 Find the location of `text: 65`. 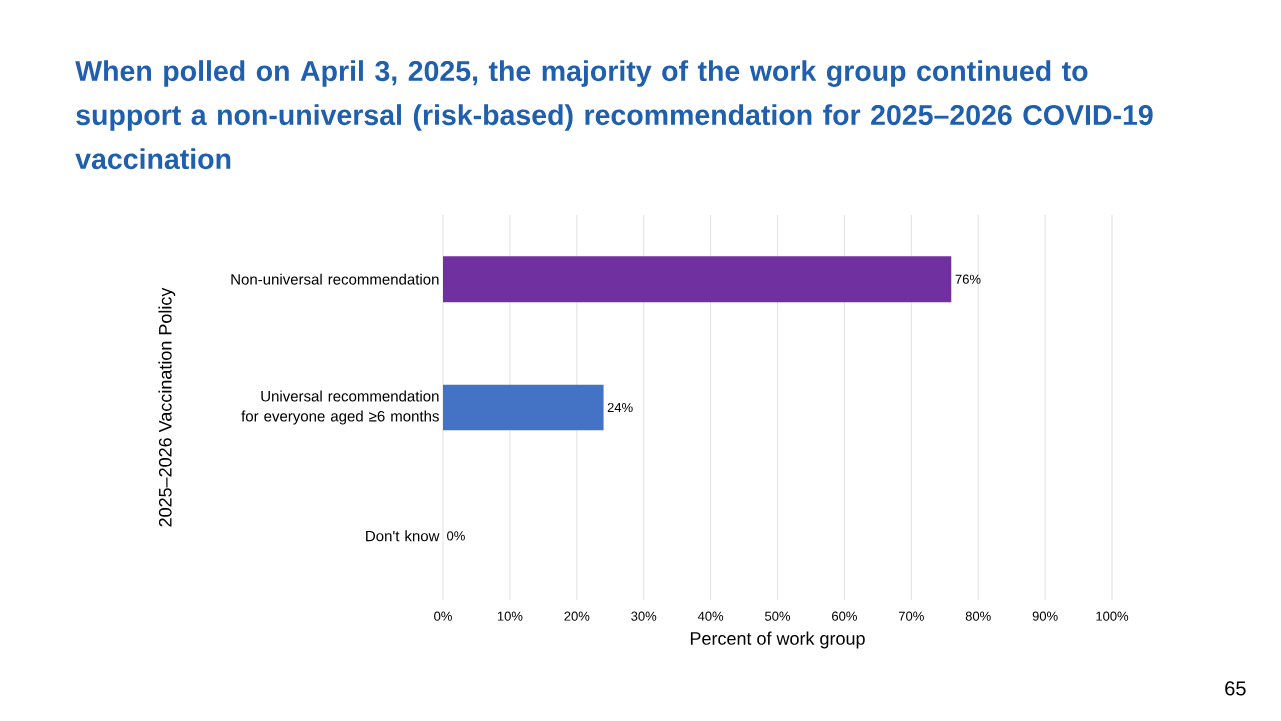

text: 65 is located at coordinates (1235, 688).